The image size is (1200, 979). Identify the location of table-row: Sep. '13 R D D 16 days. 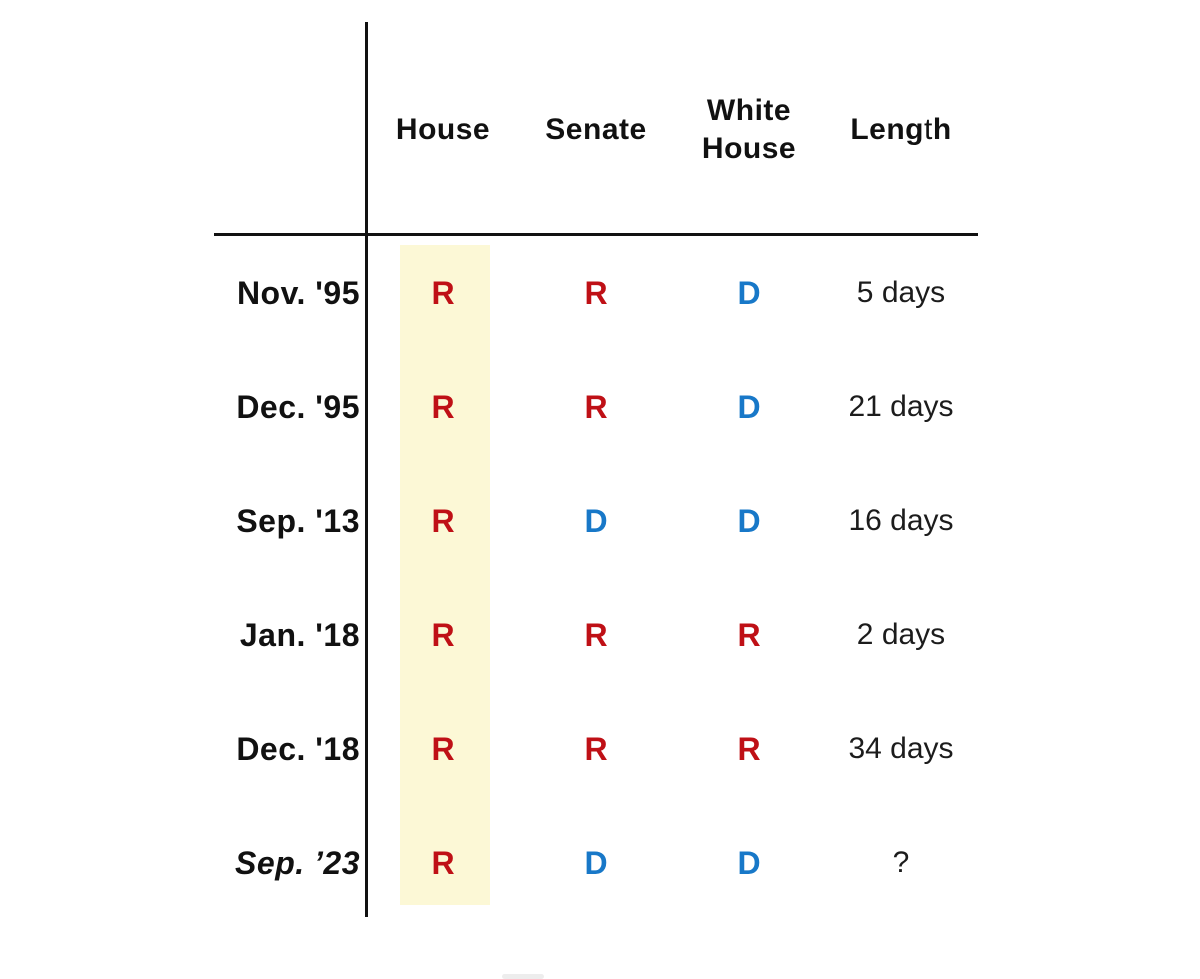
(600, 521).